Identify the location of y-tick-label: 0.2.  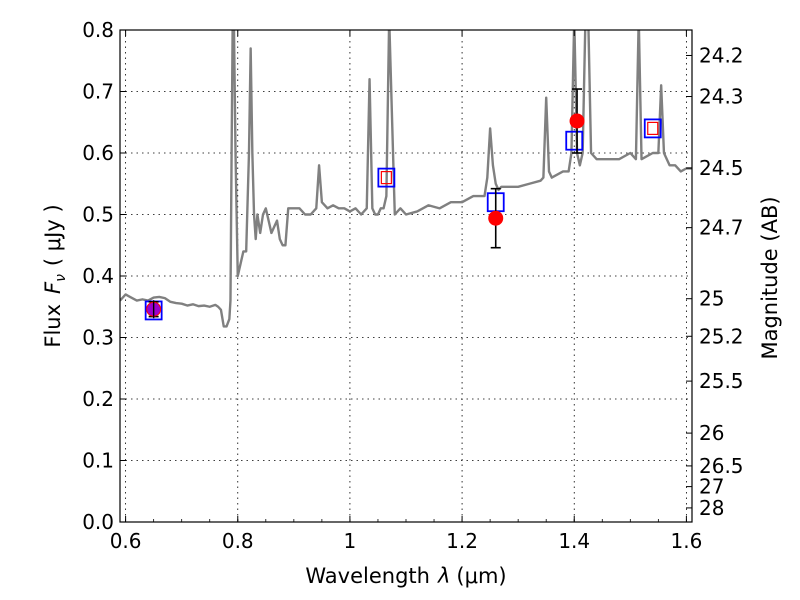
(98, 399).